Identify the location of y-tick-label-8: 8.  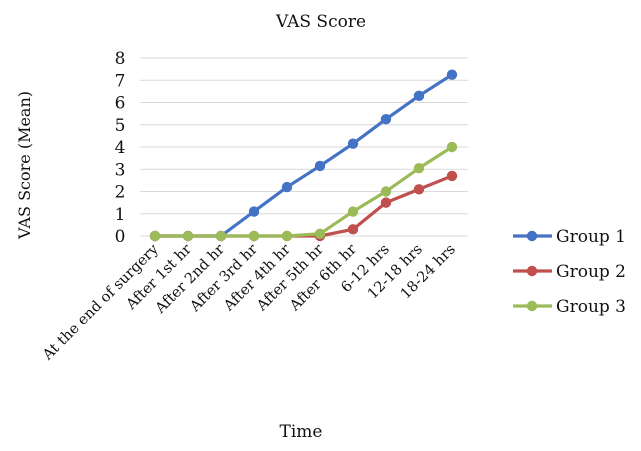
(120, 59).